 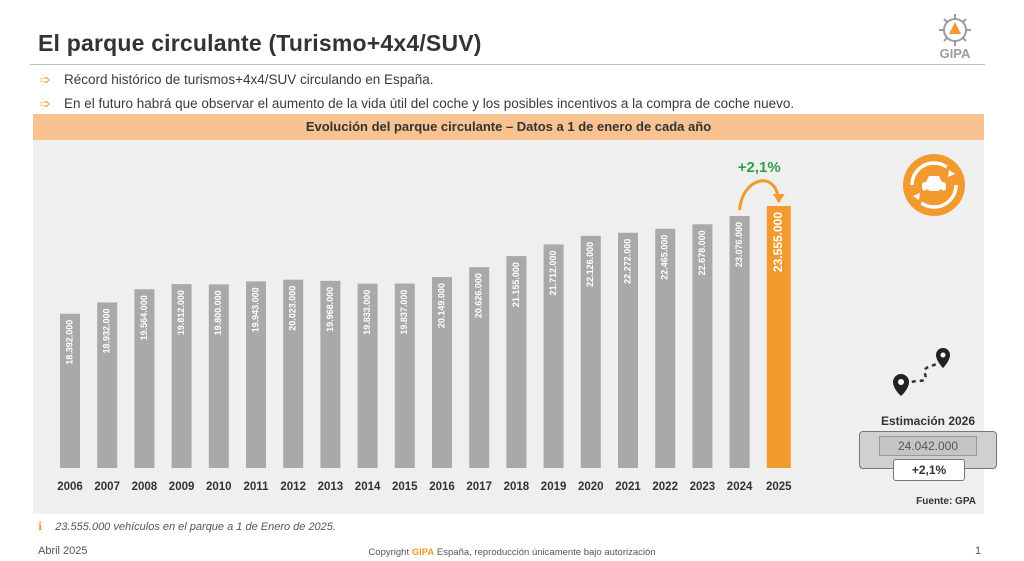 What do you see at coordinates (921, 372) in the screenshot?
I see `route-pin-icon` at bounding box center [921, 372].